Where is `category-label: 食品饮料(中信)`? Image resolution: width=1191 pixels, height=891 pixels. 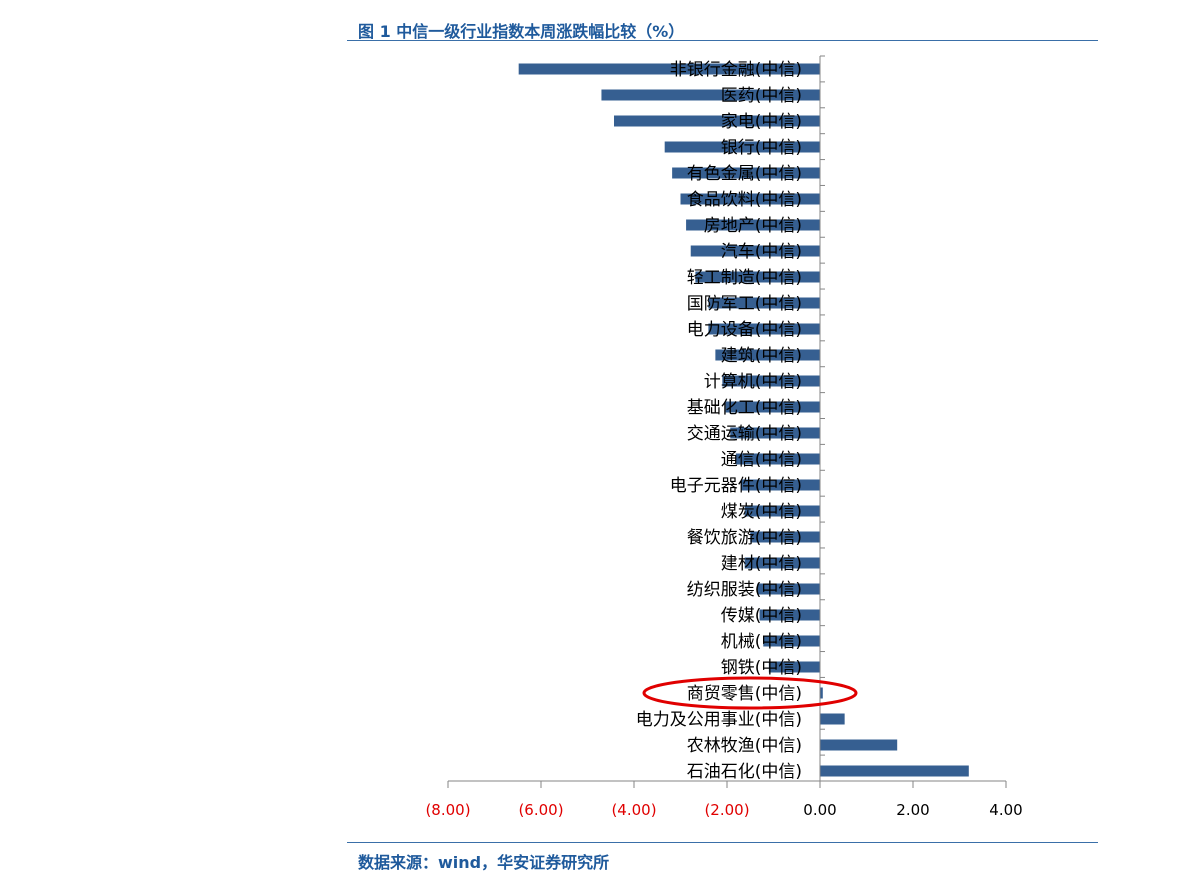
category-label: 食品饮料(中信) is located at coordinates (744, 200).